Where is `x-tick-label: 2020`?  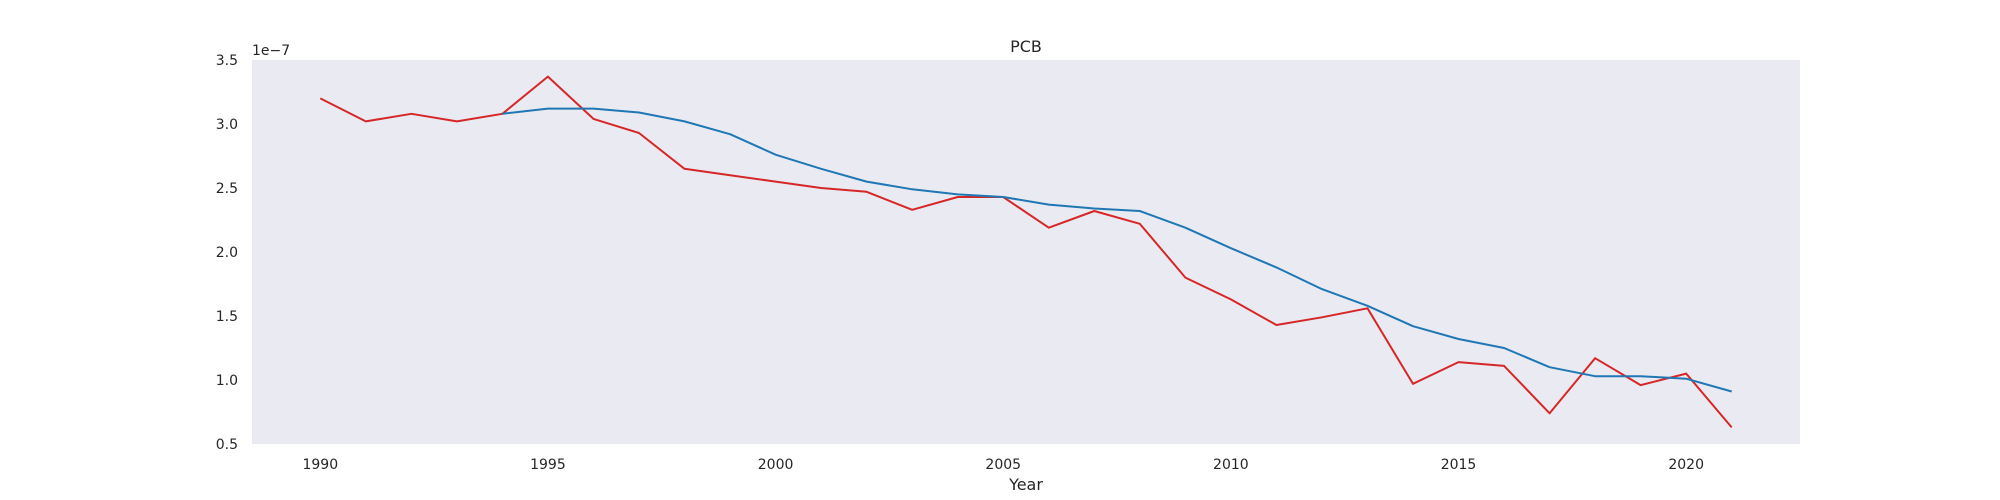
x-tick-label: 2020 is located at coordinates (1686, 465).